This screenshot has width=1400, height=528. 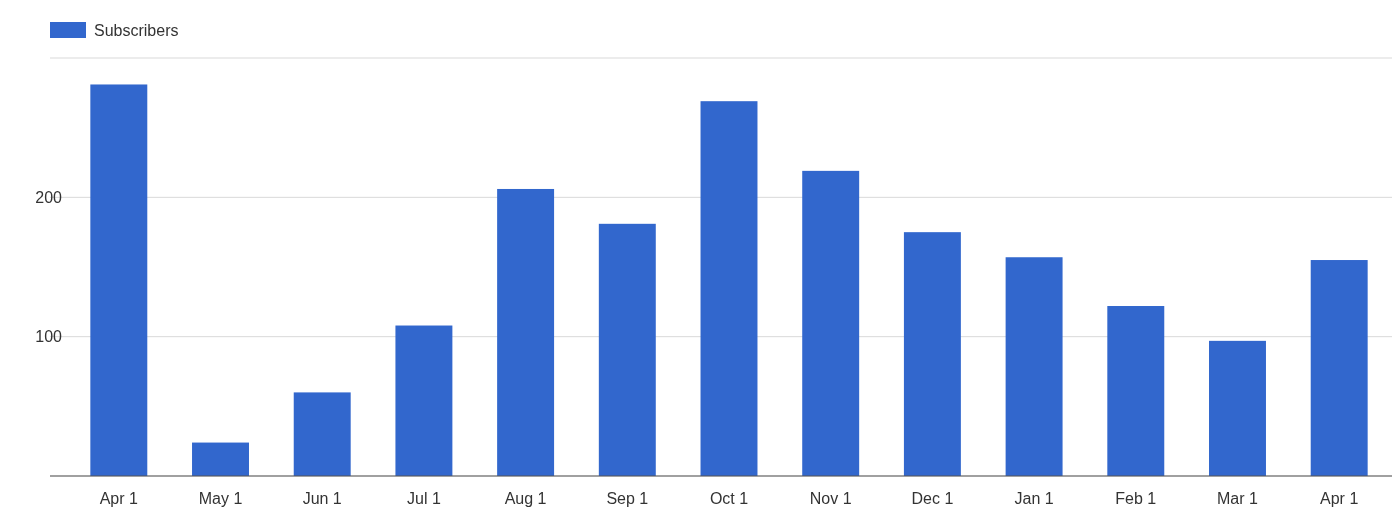 What do you see at coordinates (220, 498) in the screenshot?
I see `x-tick-label: May 1` at bounding box center [220, 498].